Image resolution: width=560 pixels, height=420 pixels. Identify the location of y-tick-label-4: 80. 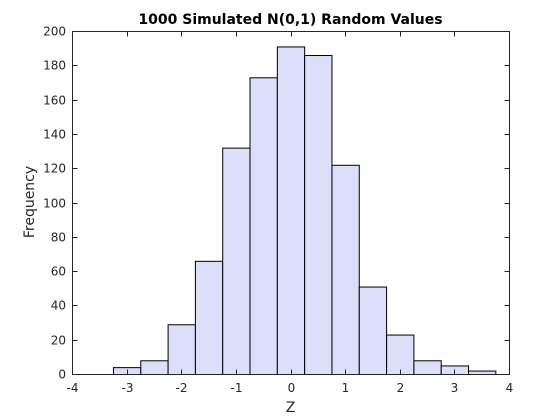
(58, 238).